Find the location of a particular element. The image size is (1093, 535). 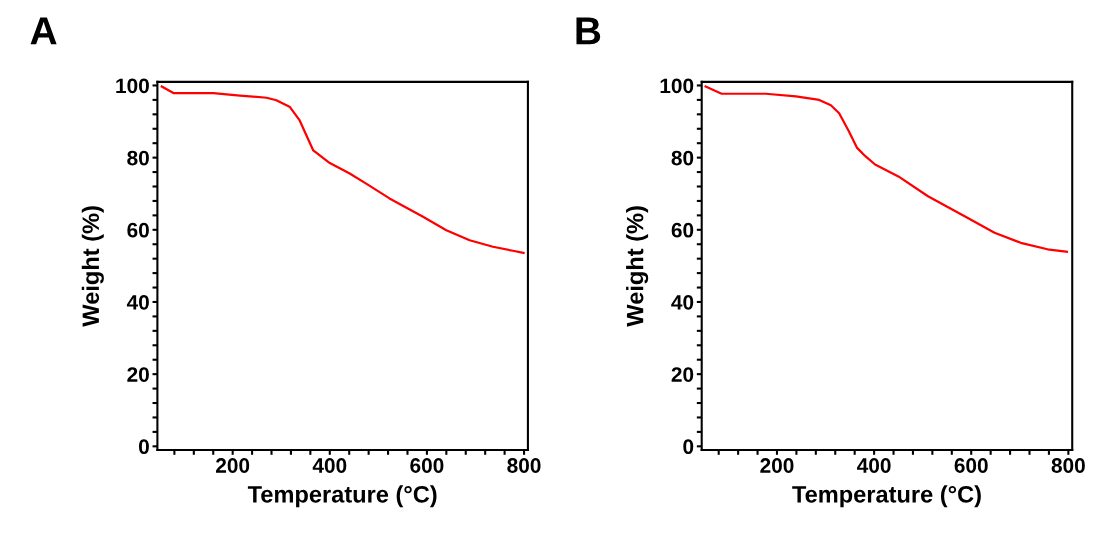

chart-title: B is located at coordinates (588, 31).